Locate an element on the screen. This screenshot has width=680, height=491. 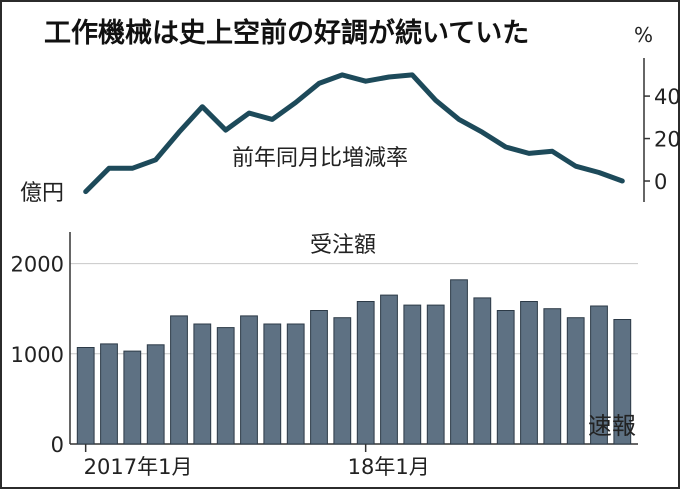
line-series-label: 前年同月比増減率 is located at coordinates (320, 158).